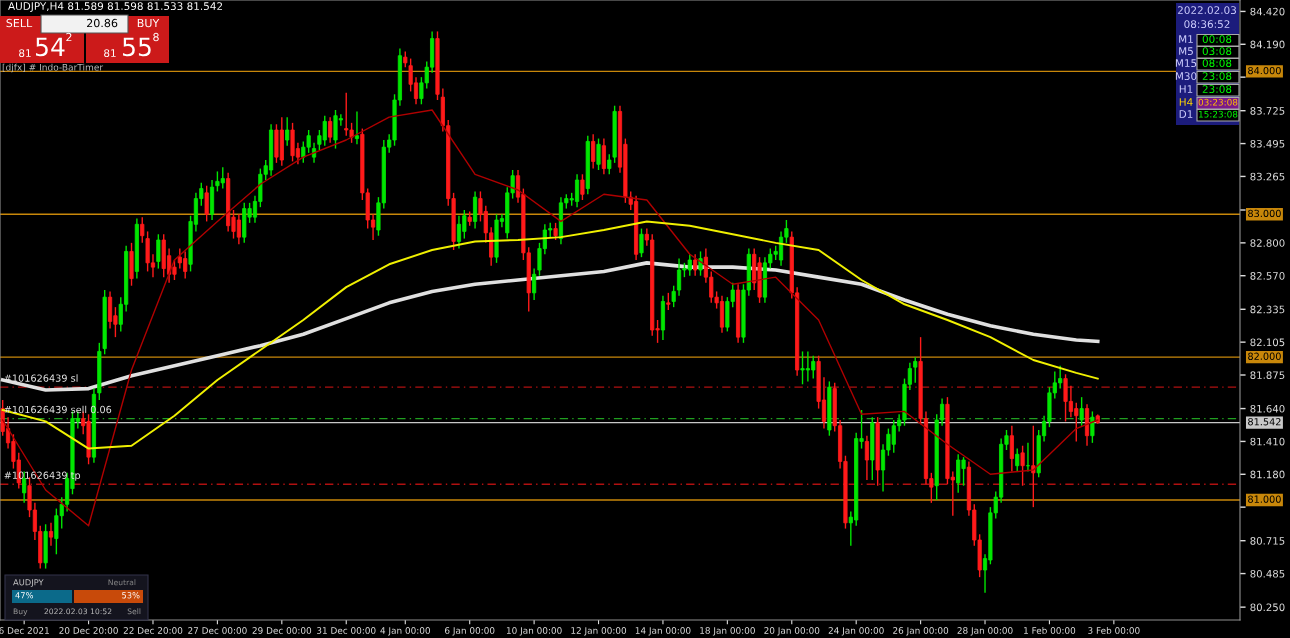  I want to click on annotation: AUDJPY, so click(28, 583).